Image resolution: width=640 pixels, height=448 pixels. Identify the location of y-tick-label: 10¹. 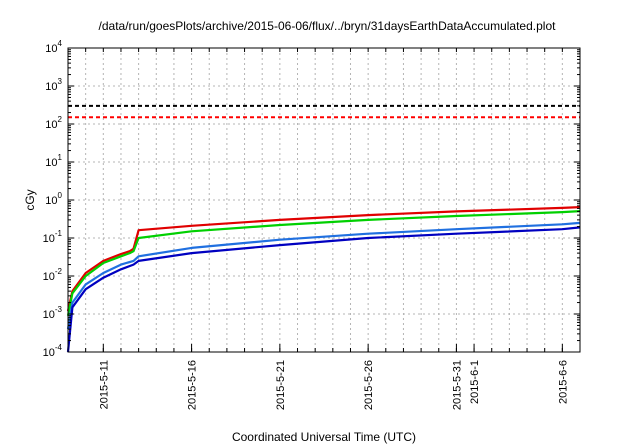
(53, 161).